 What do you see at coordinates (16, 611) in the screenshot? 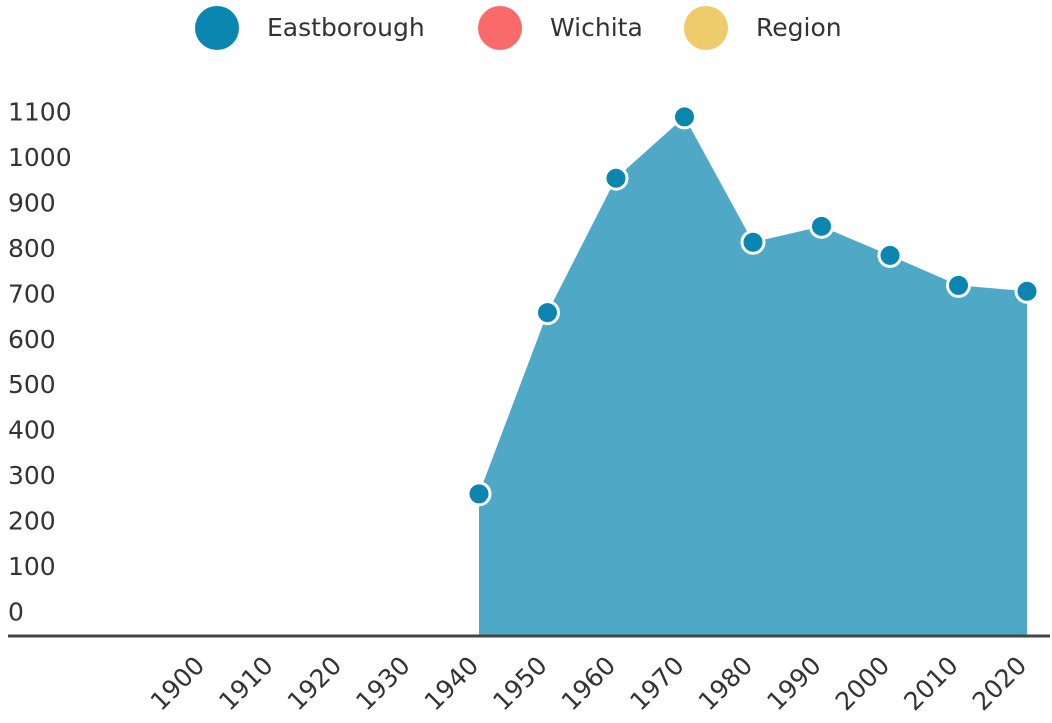
I see `y-tick-label: 0` at bounding box center [16, 611].